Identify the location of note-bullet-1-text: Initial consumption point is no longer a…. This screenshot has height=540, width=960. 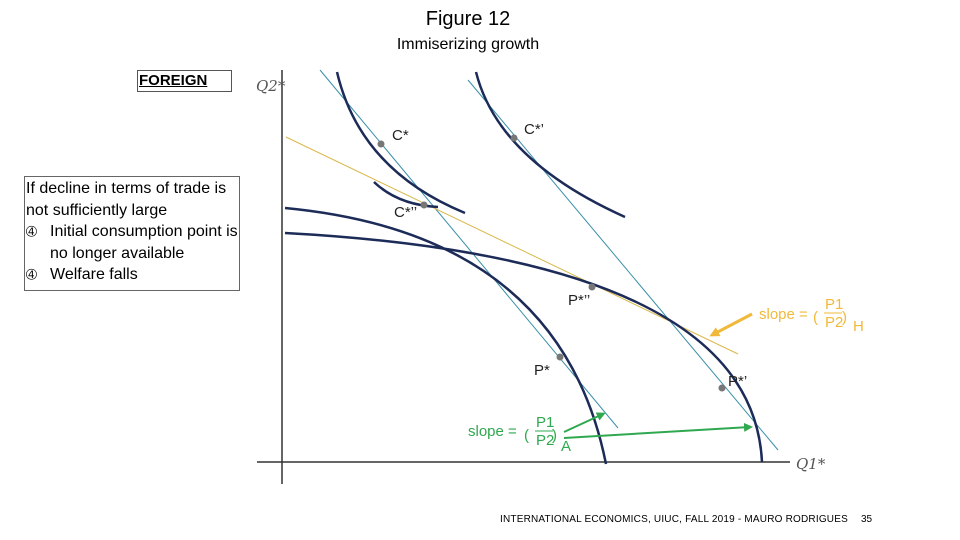
(144, 242).